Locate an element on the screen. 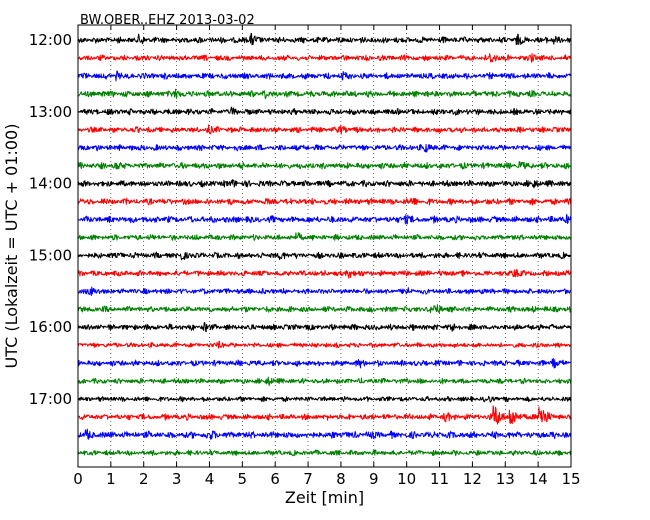 This screenshot has height=520, width=650. x-tick-label: 2 is located at coordinates (144, 479).